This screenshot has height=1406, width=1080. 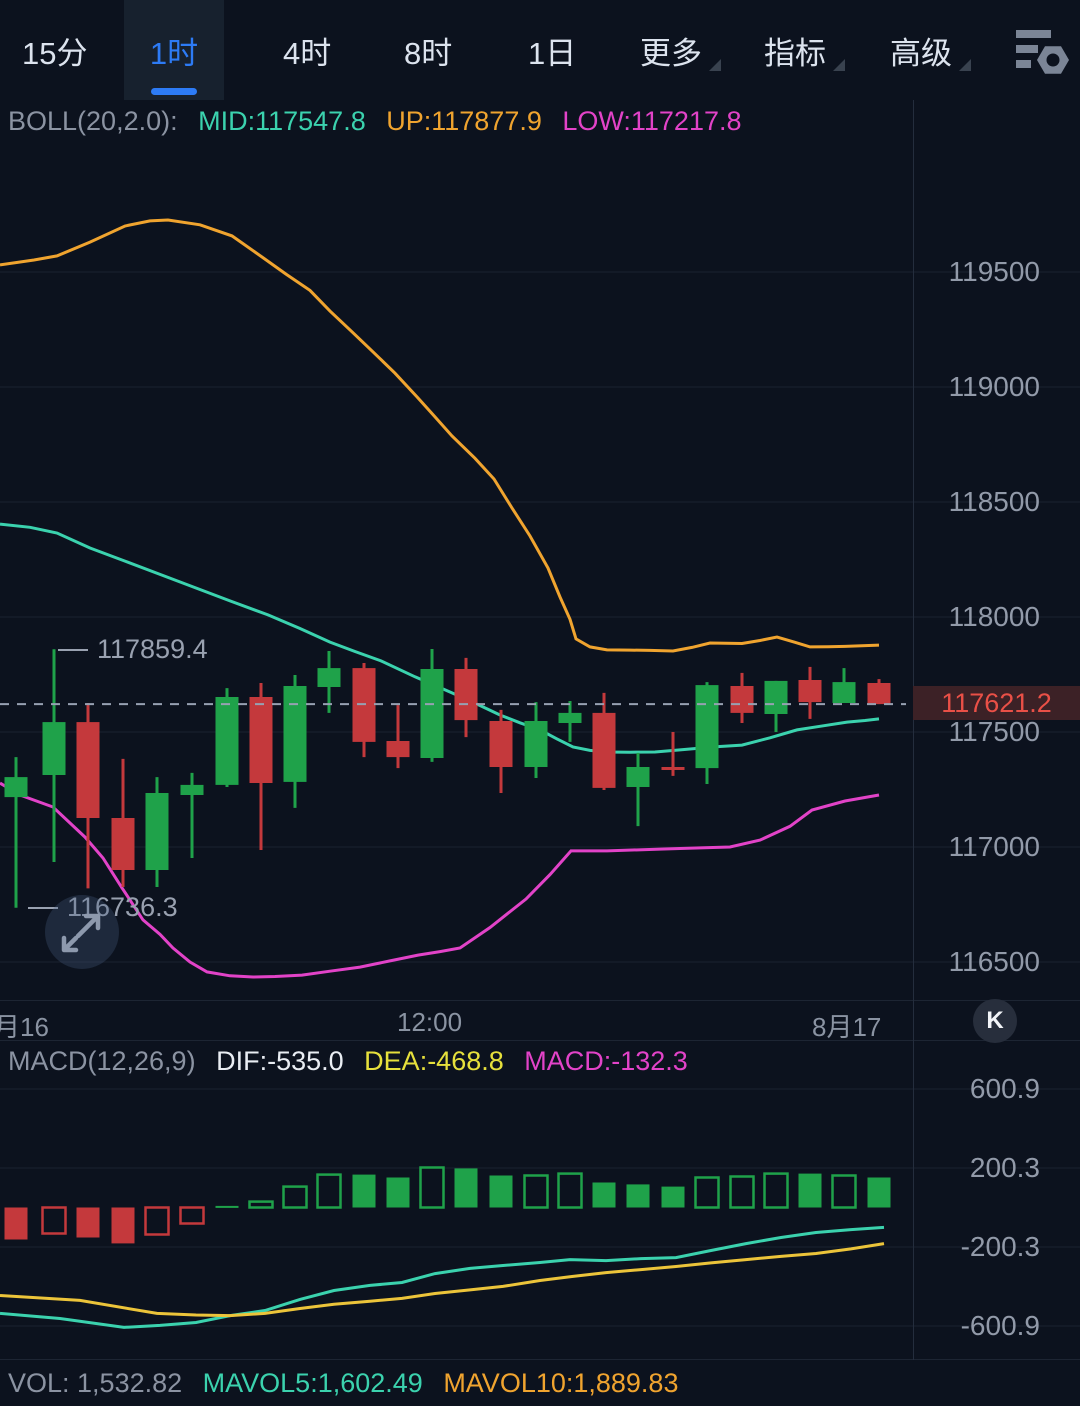 I want to click on active-tab-underline, so click(x=174, y=91).